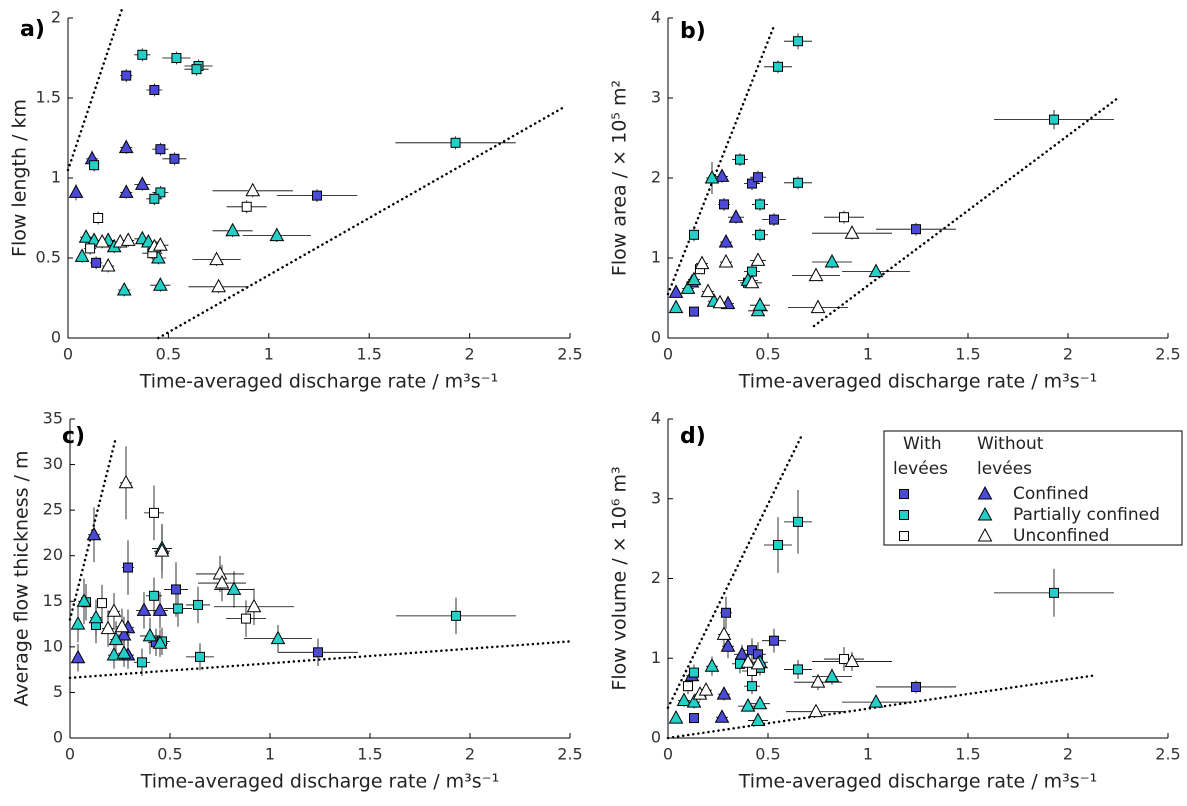  I want to click on legend-header: levées, so click(920, 469).